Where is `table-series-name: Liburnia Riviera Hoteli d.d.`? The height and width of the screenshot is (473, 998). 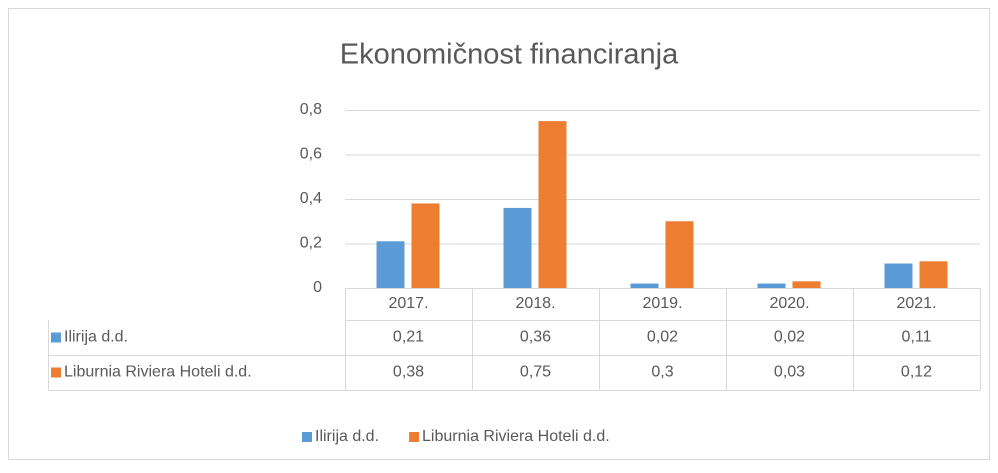 table-series-name: Liburnia Riviera Hoteli d.d. is located at coordinates (158, 372).